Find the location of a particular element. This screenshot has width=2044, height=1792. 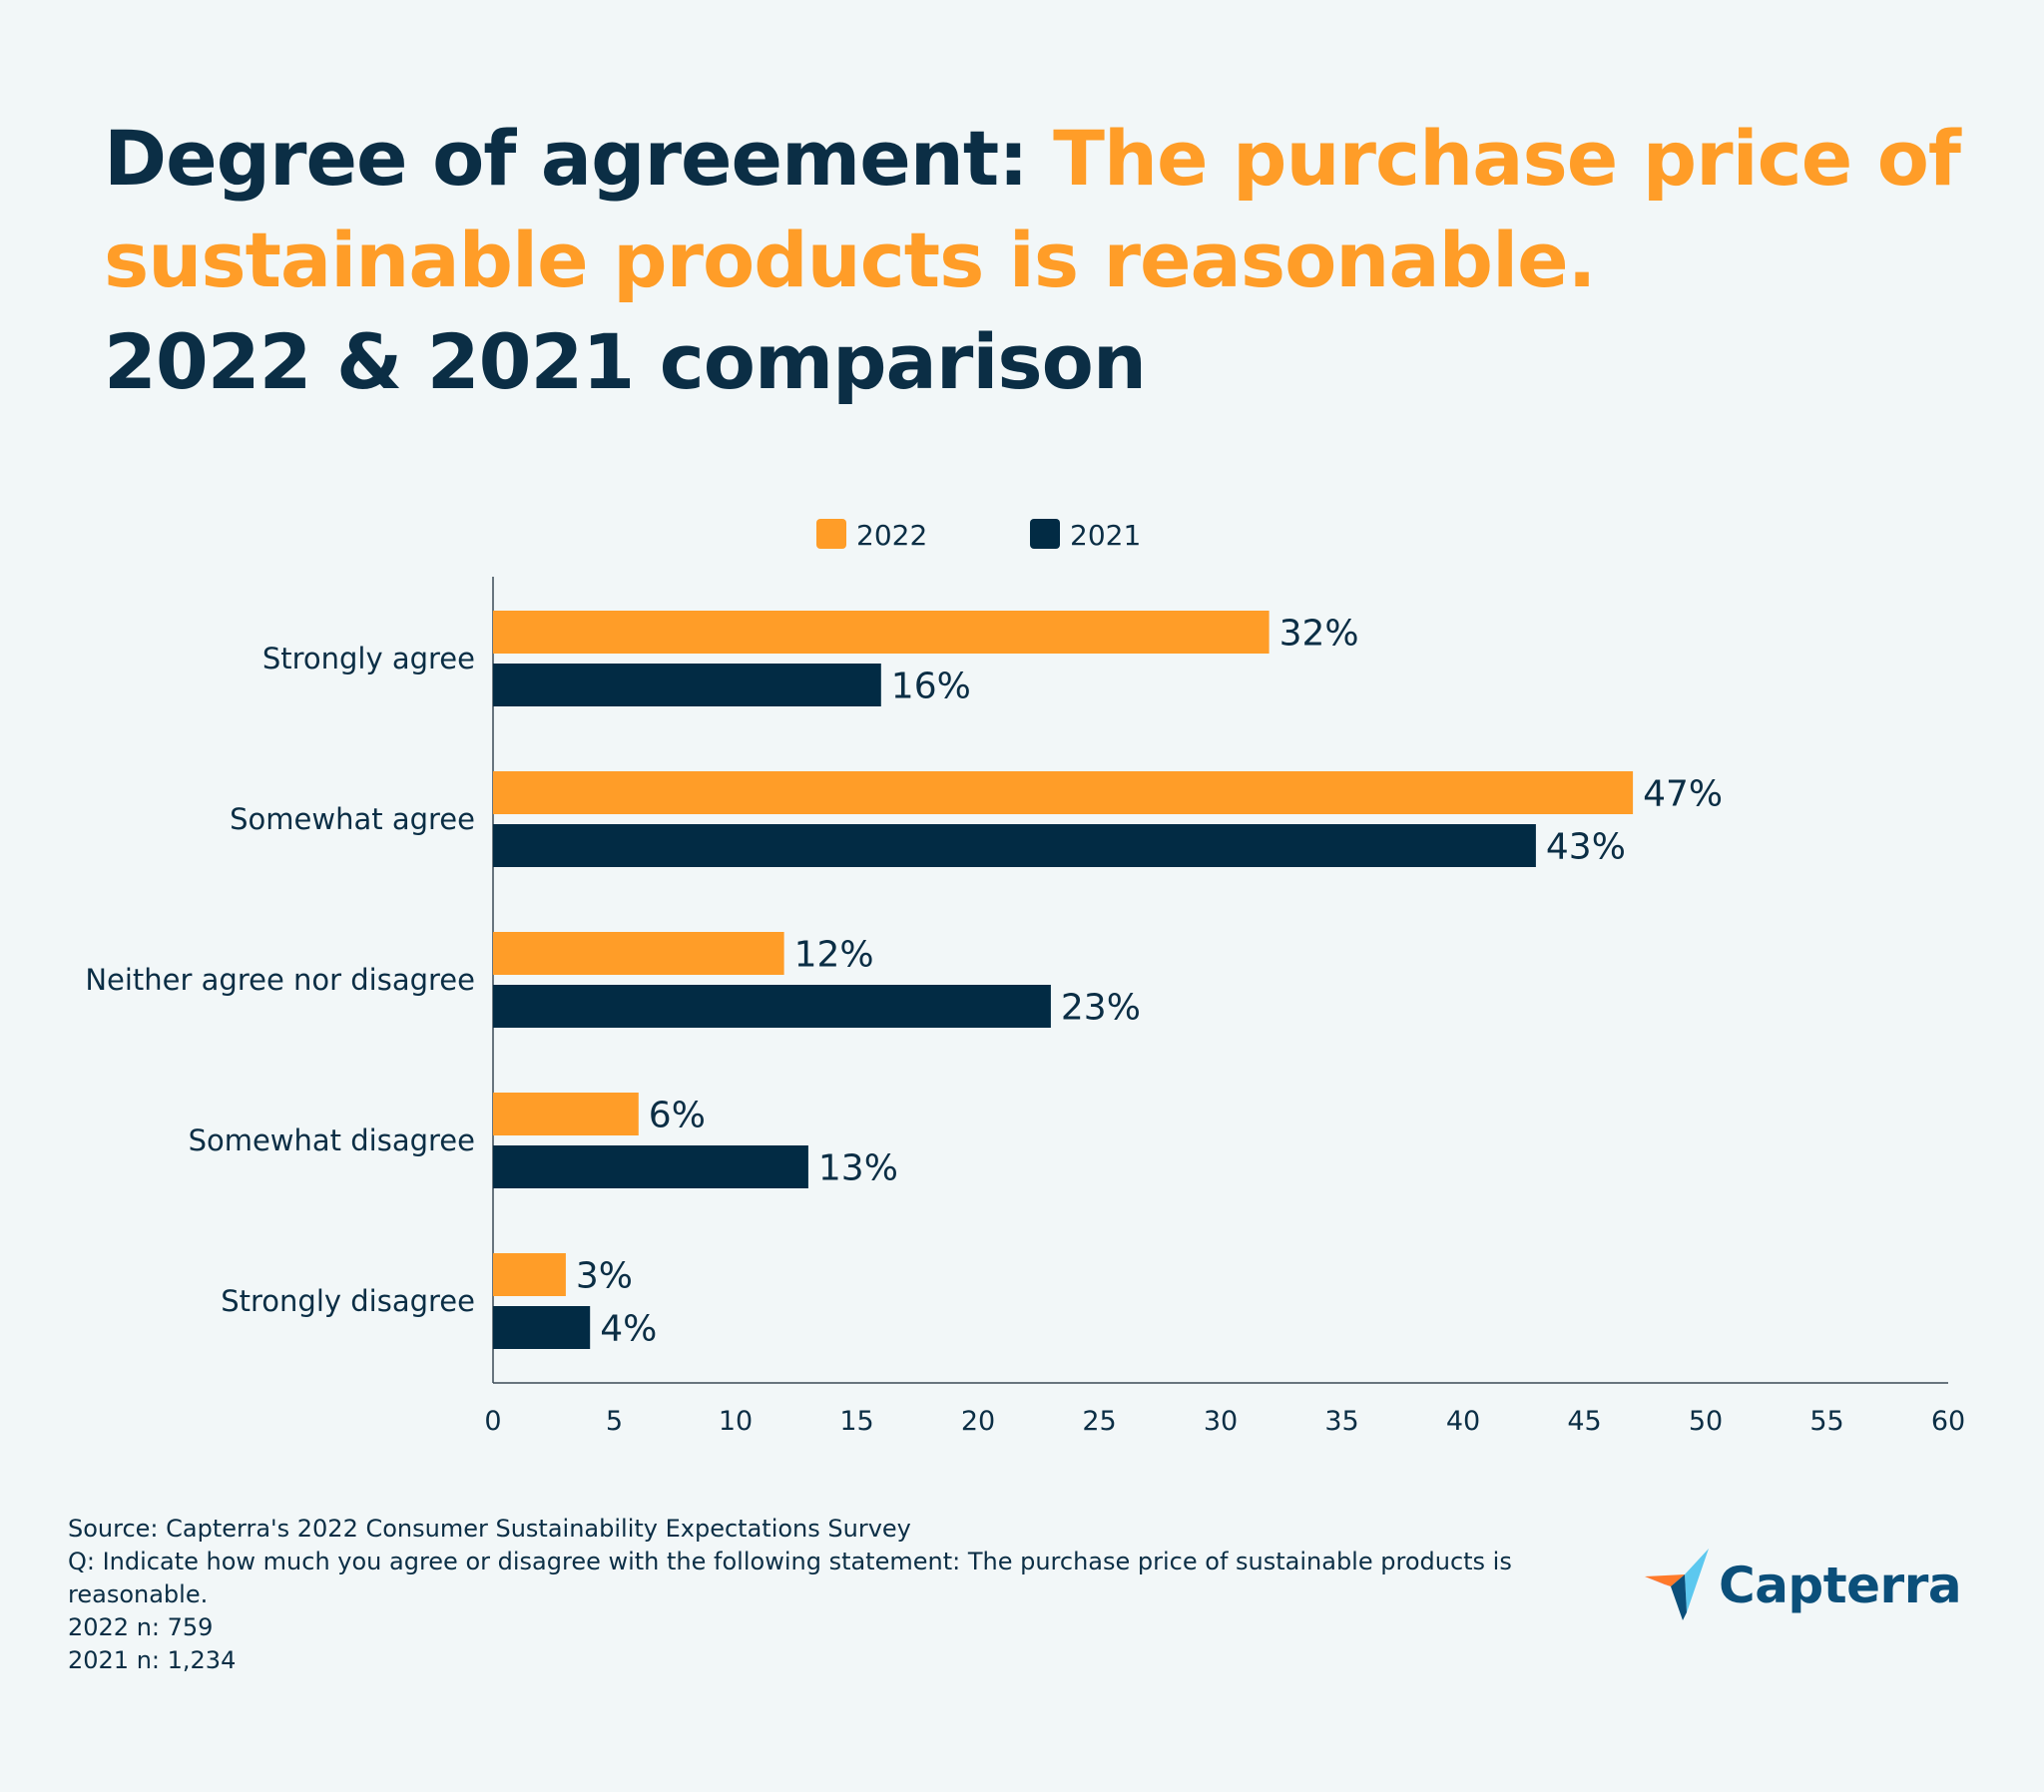

data-label: 13% is located at coordinates (858, 1168).